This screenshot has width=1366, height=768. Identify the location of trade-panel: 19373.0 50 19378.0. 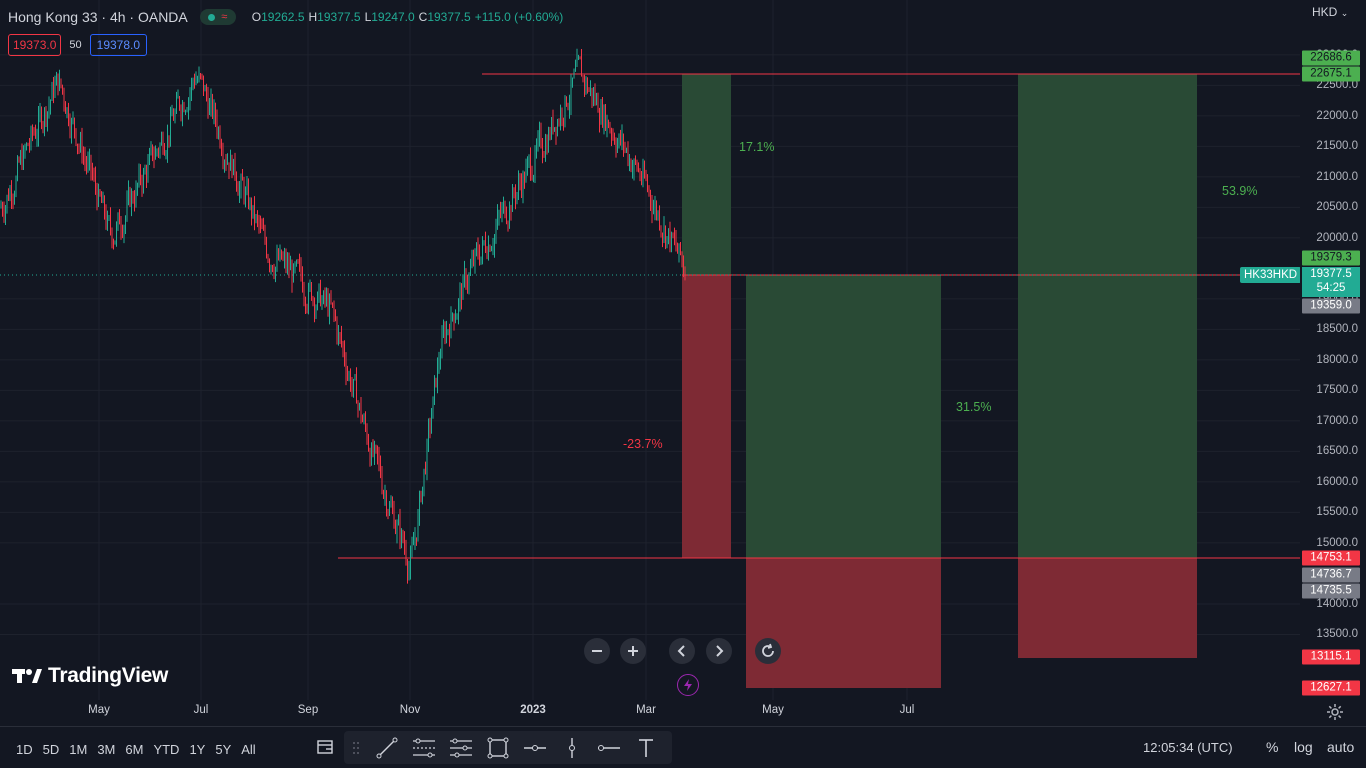
(78, 45).